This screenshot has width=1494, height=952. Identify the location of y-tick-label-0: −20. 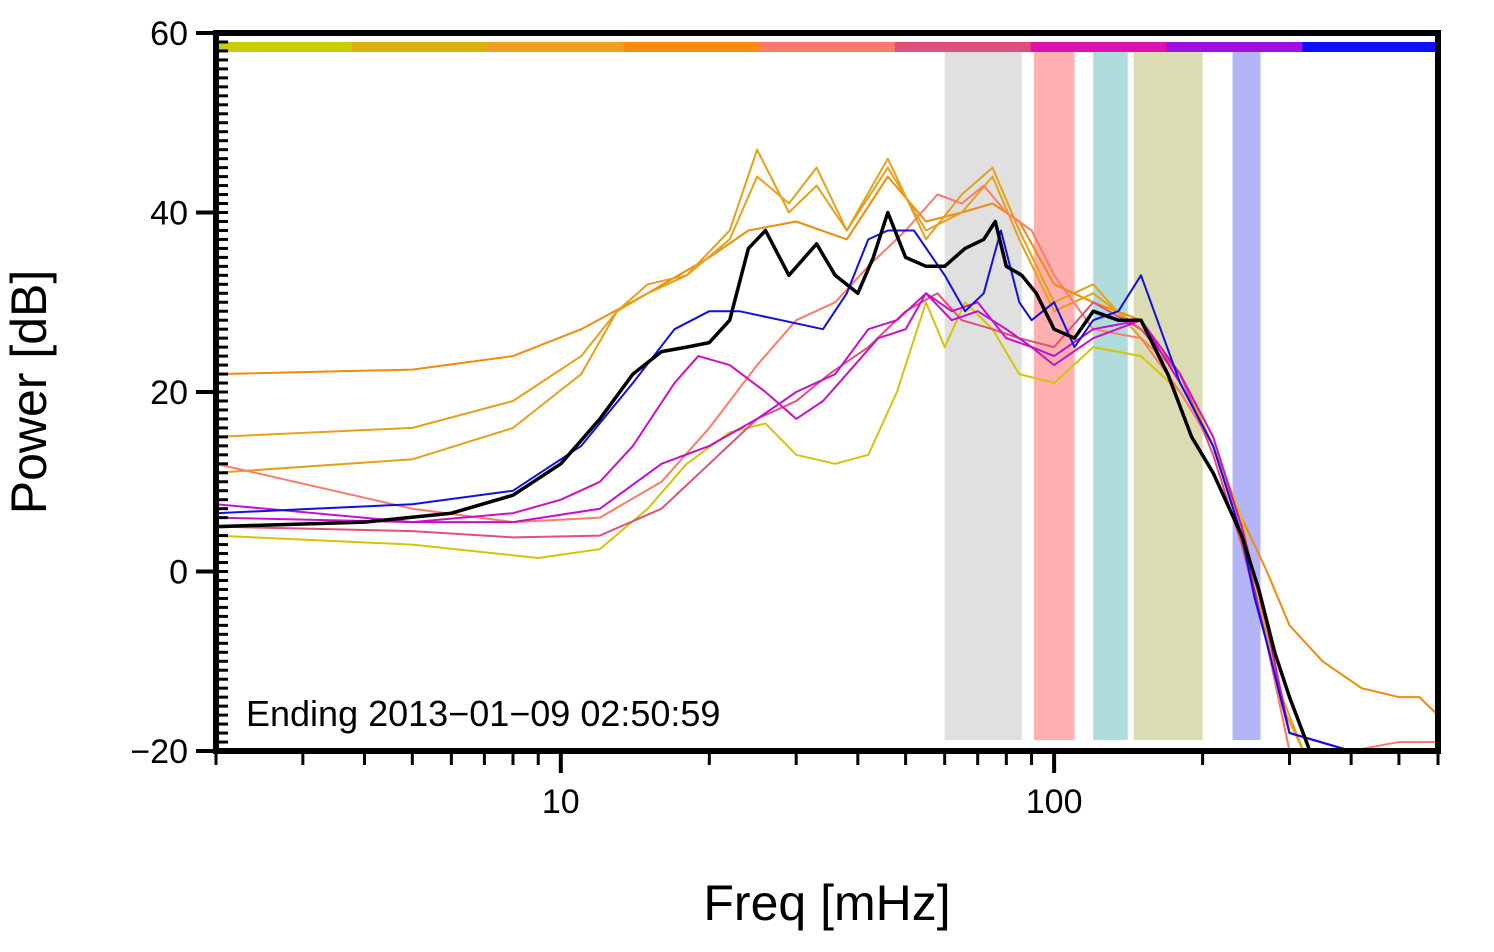
(159, 752).